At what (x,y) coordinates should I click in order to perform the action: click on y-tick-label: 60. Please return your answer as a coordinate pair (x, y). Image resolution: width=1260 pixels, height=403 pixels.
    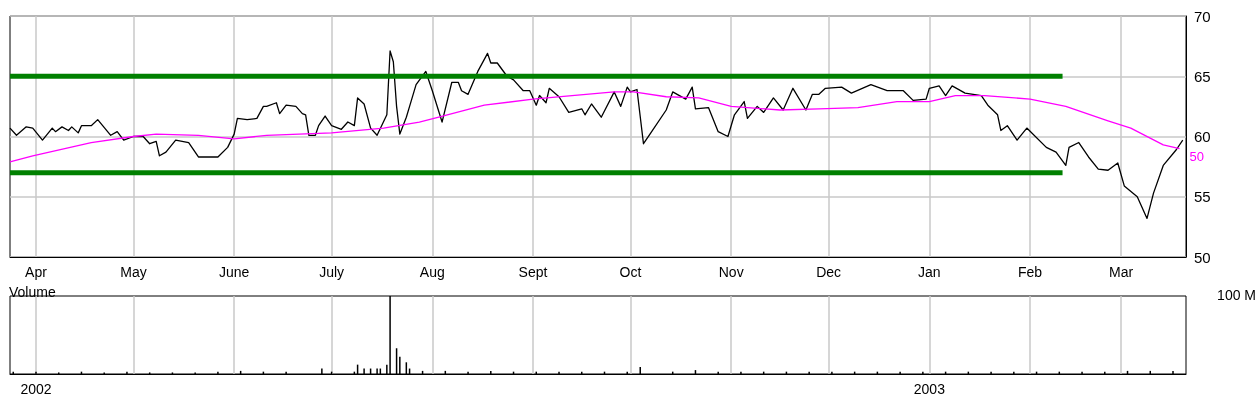
    Looking at the image, I should click on (1202, 136).